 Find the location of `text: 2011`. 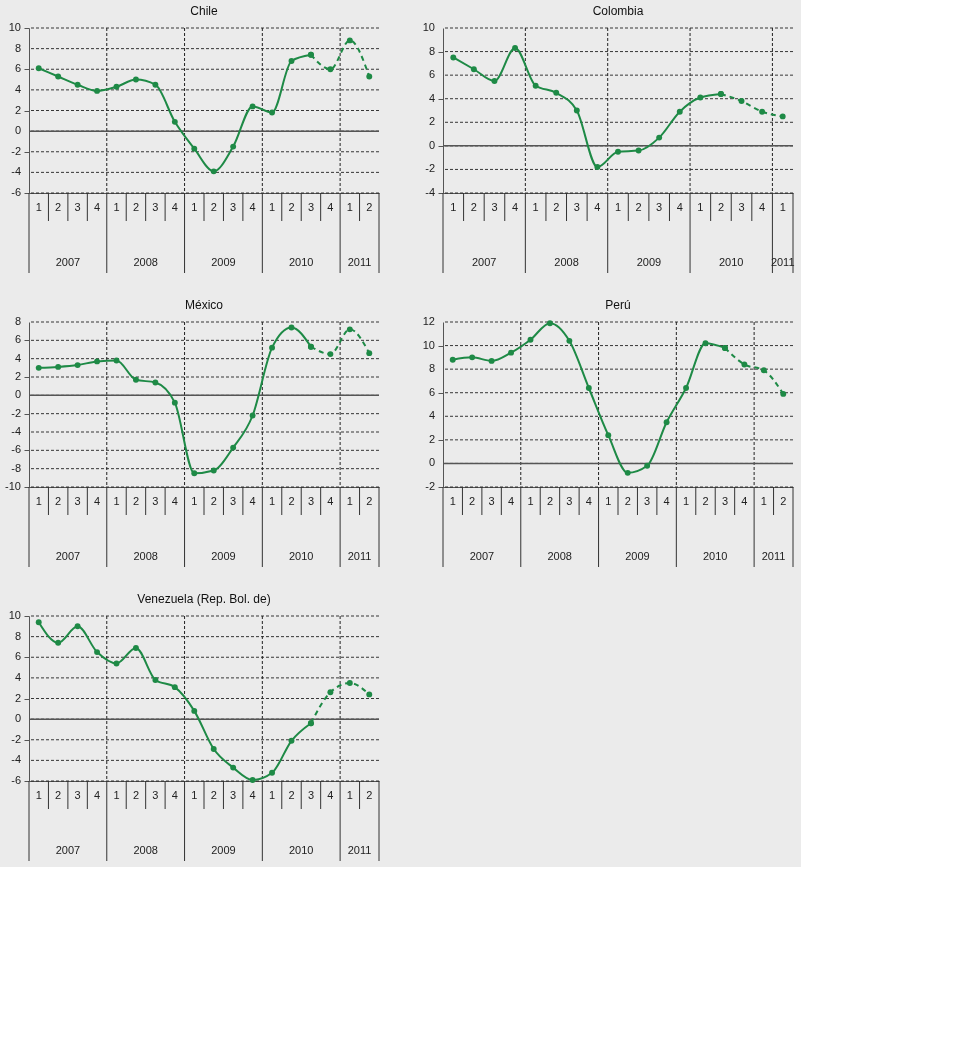

text: 2011 is located at coordinates (773, 556).